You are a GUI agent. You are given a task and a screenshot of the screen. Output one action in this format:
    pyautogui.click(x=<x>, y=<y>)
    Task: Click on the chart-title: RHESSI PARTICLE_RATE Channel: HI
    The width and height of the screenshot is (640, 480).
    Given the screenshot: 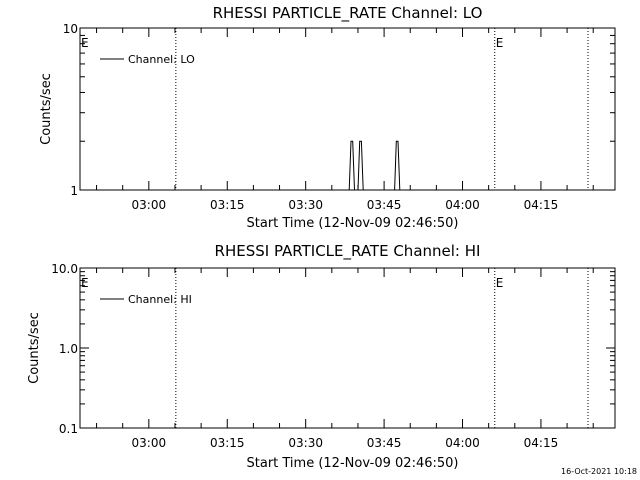 What is the action you would take?
    pyautogui.click(x=348, y=251)
    